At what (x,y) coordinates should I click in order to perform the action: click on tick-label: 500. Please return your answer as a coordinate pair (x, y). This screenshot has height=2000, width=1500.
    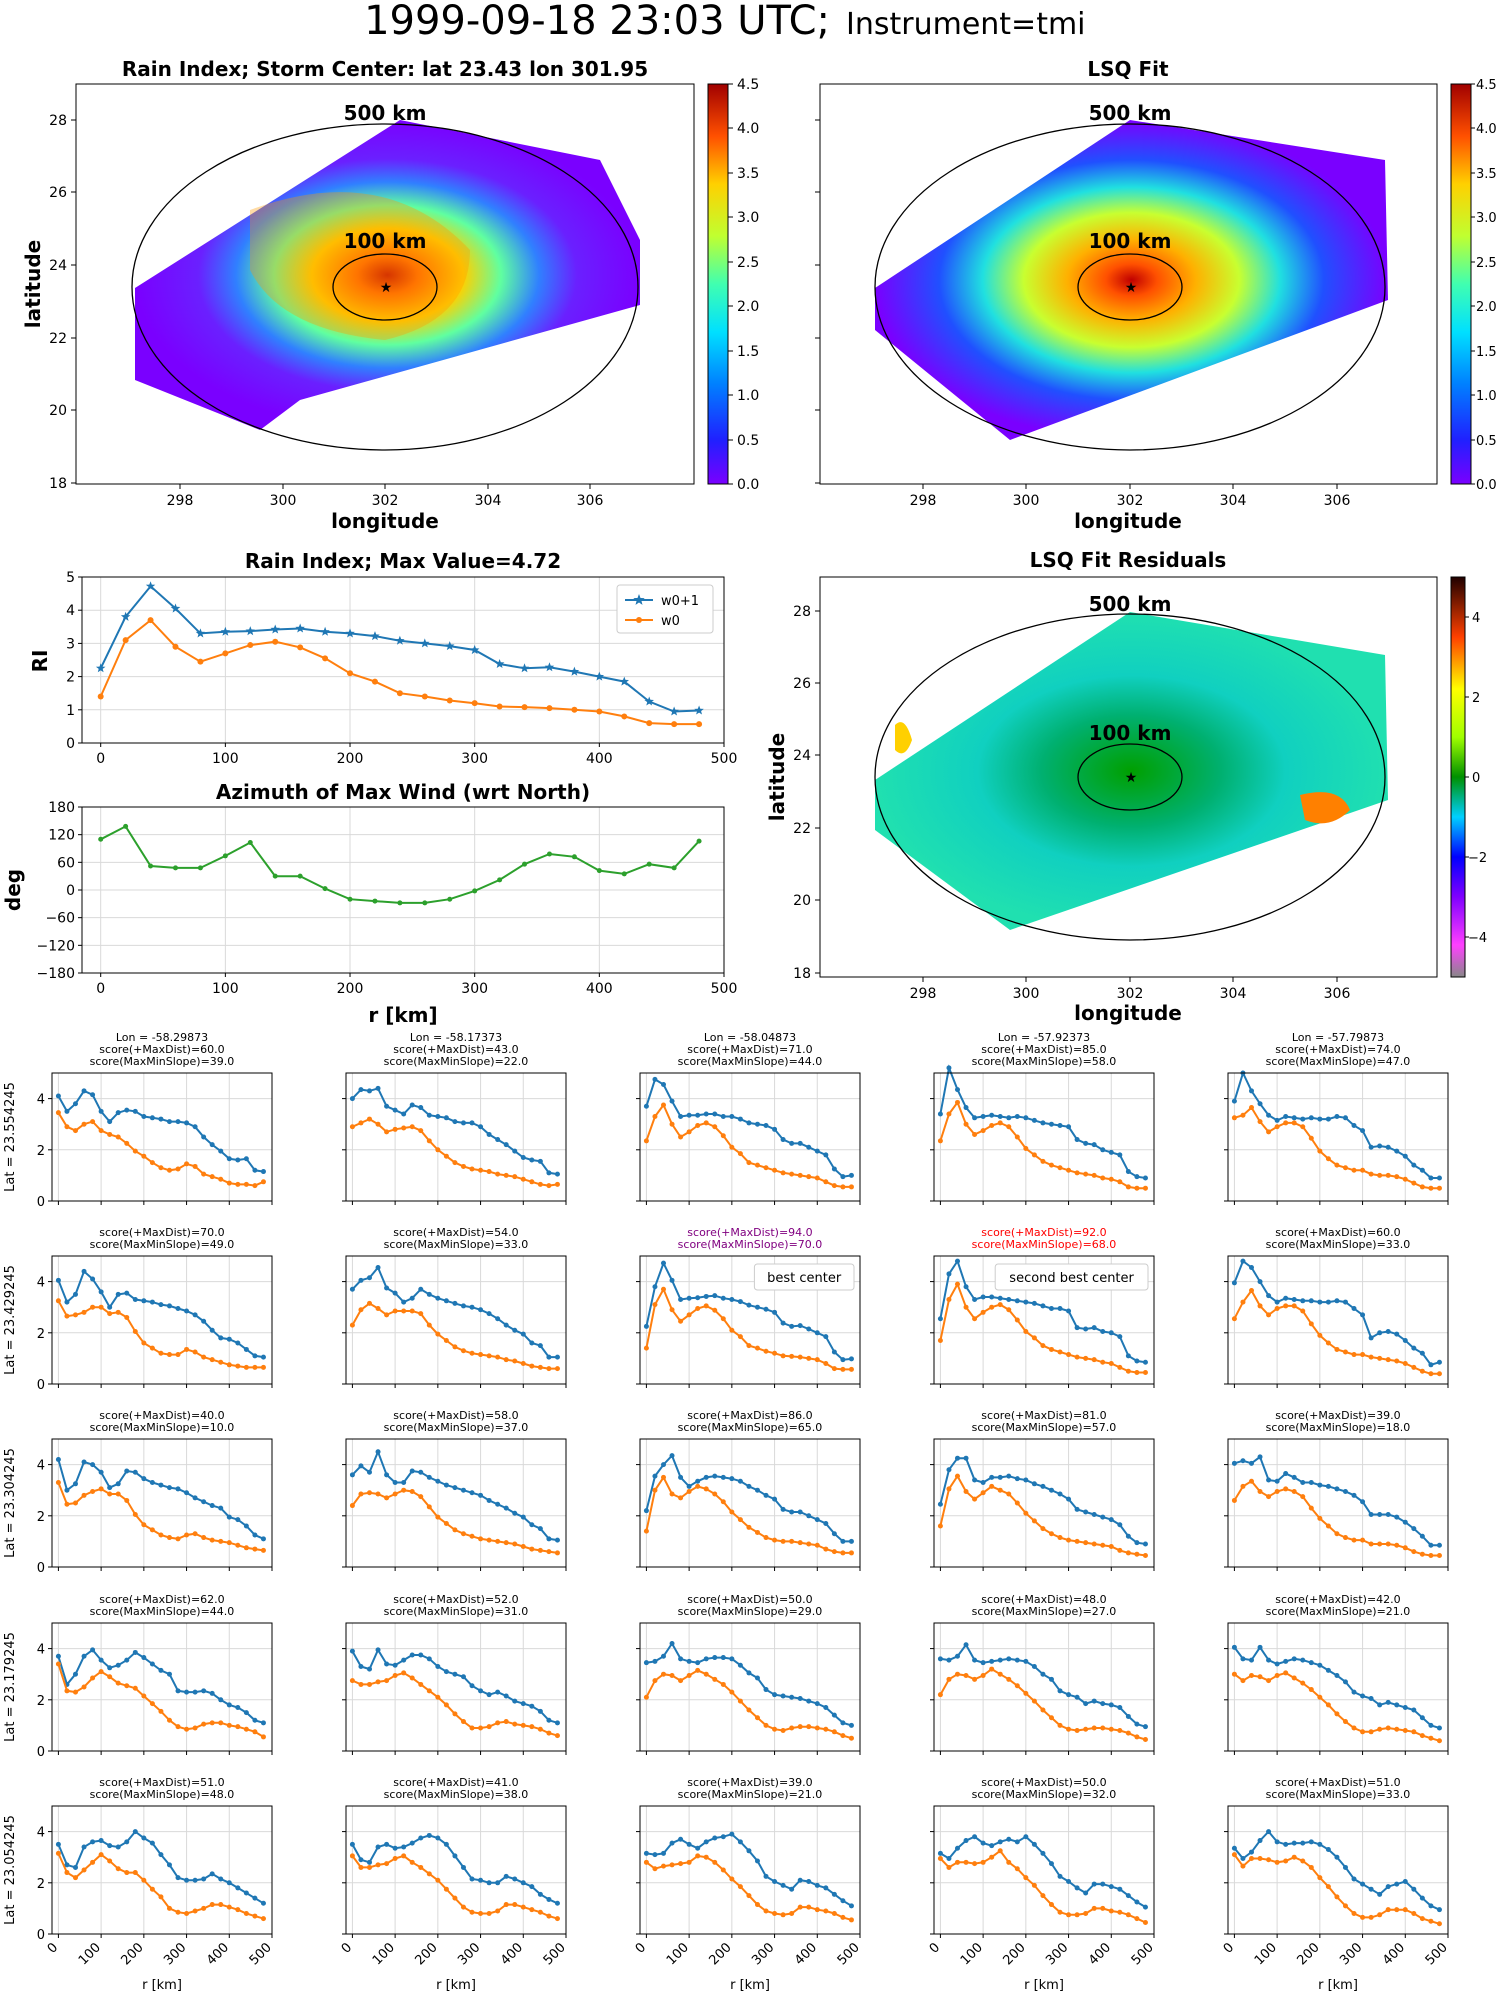
    Looking at the image, I should click on (1143, 1954).